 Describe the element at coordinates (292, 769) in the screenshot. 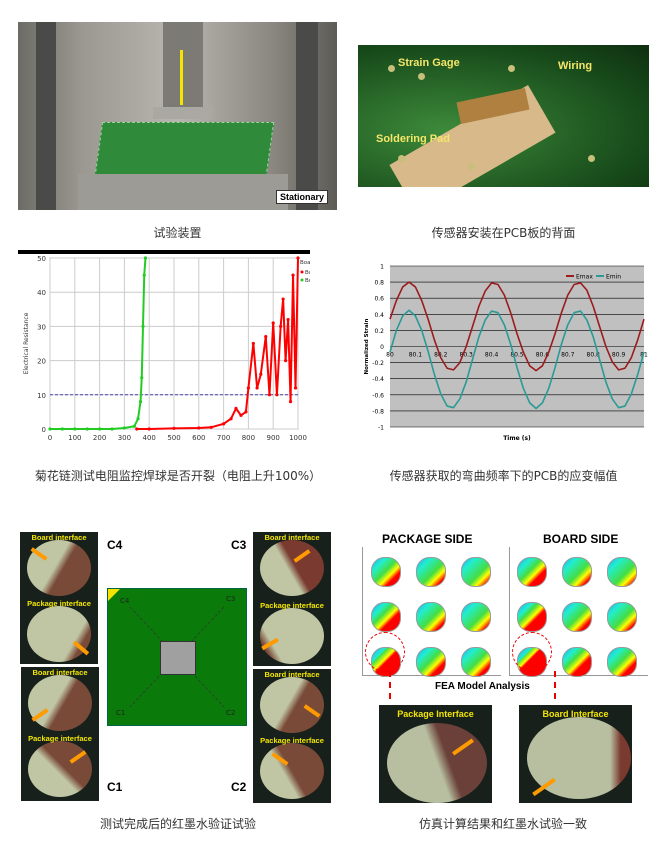

I see `solder-joint-photo: Package interface` at that location.